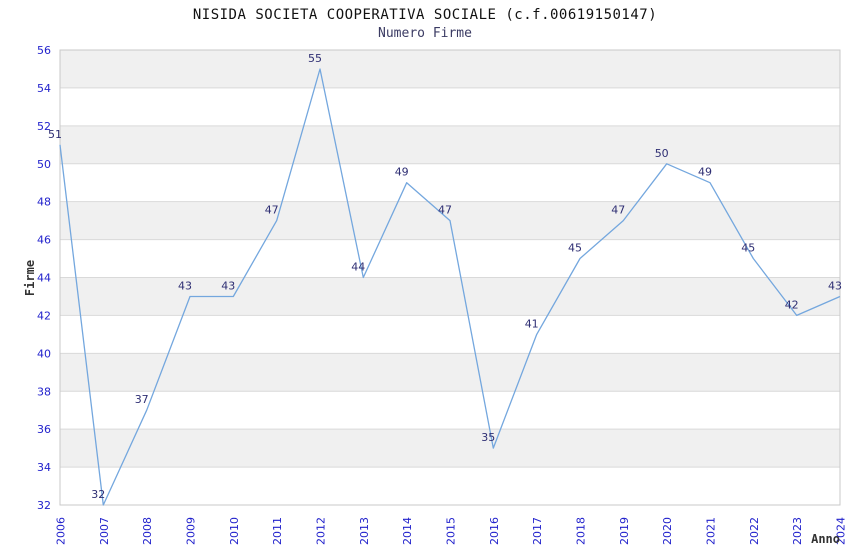 The height and width of the screenshot is (550, 850). Describe the element at coordinates (315, 58) in the screenshot. I see `svg-text: 55` at that location.